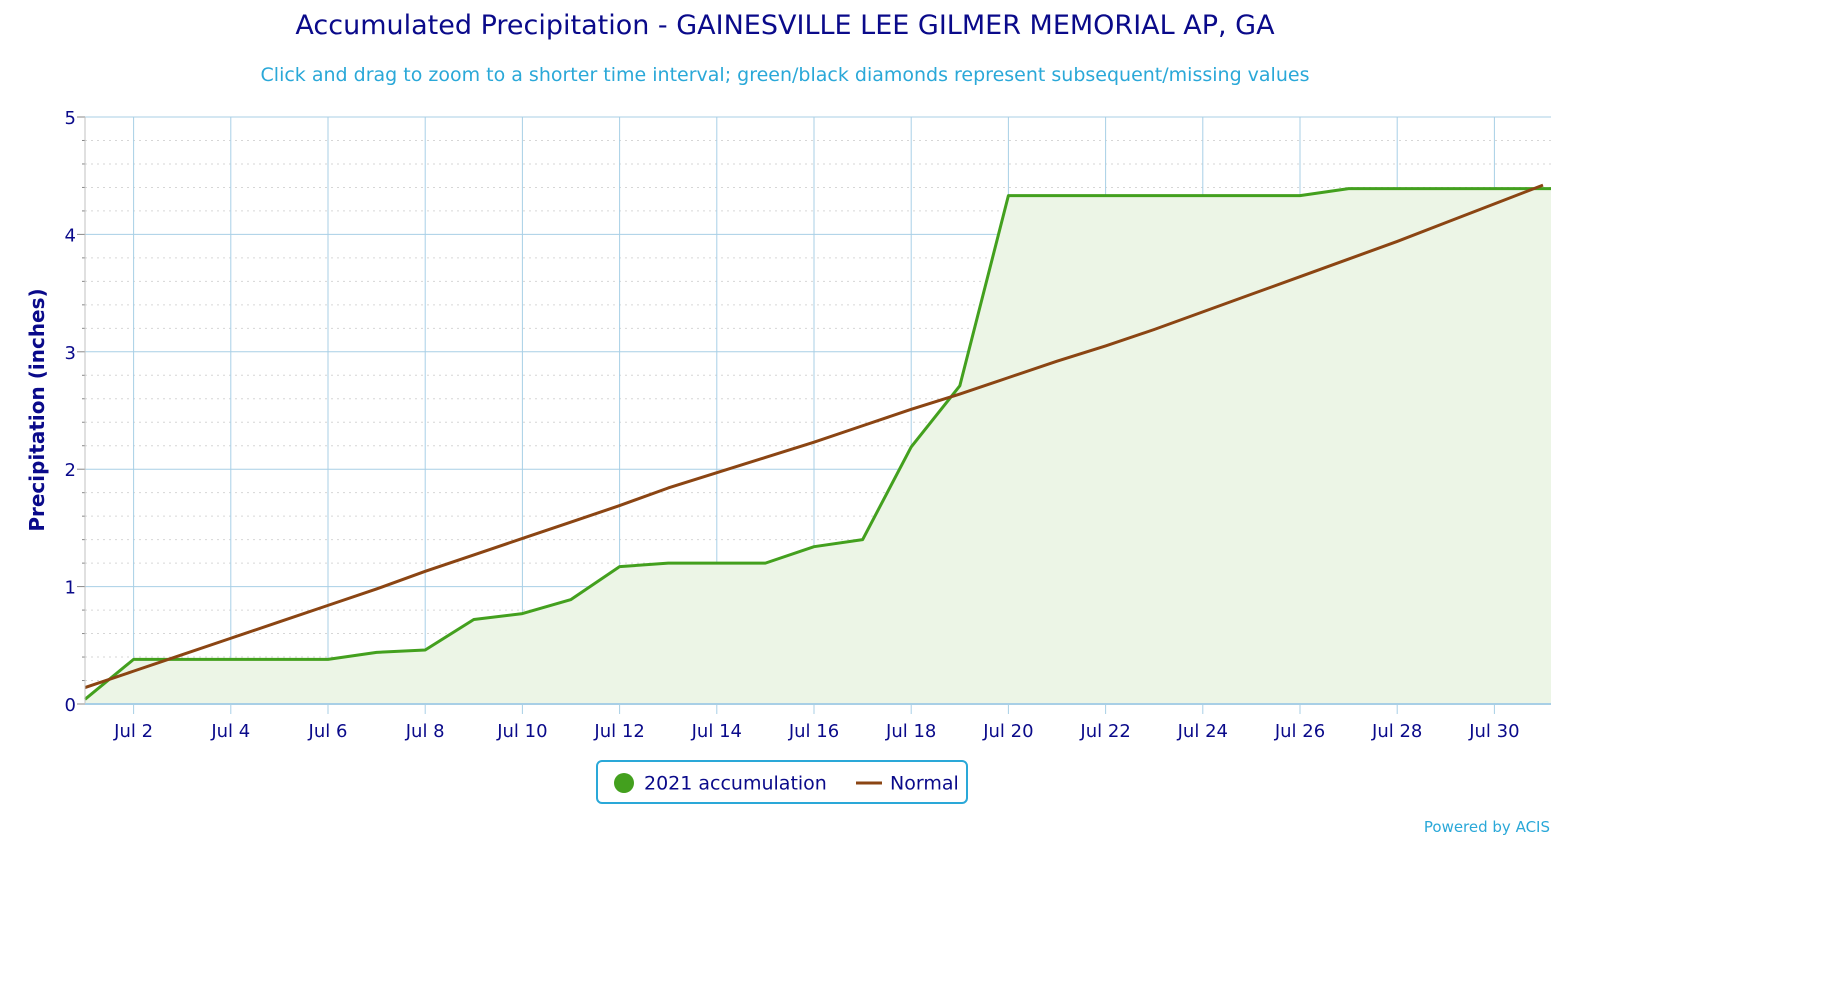 The height and width of the screenshot is (984, 1834). Describe the element at coordinates (618, 731) in the screenshot. I see `x-tick-label: Jul 12` at that location.